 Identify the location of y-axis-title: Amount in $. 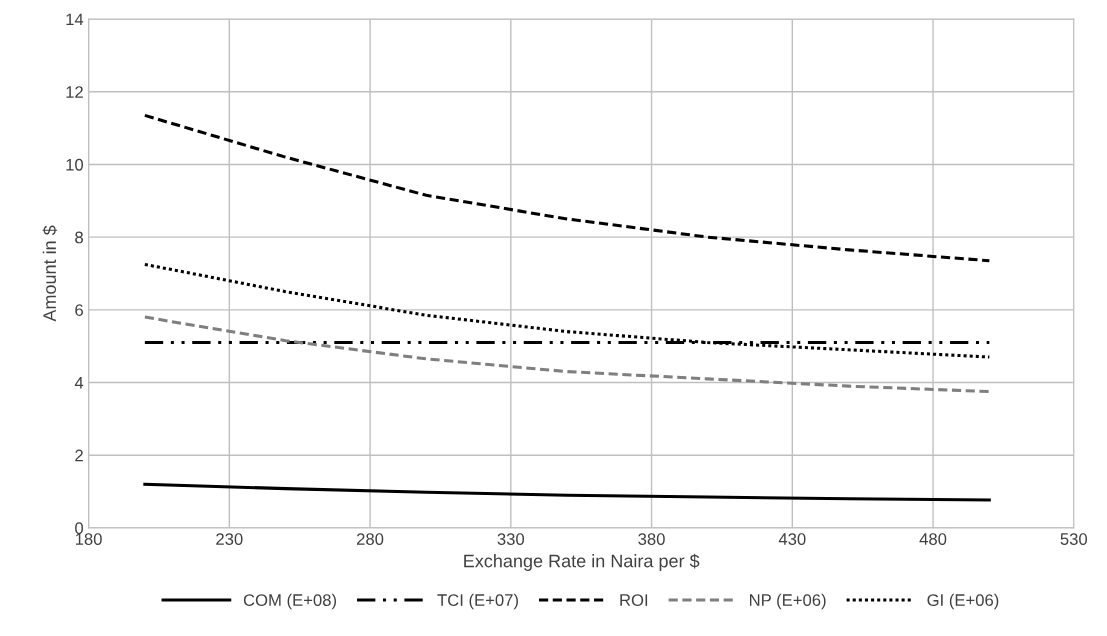
(50, 273).